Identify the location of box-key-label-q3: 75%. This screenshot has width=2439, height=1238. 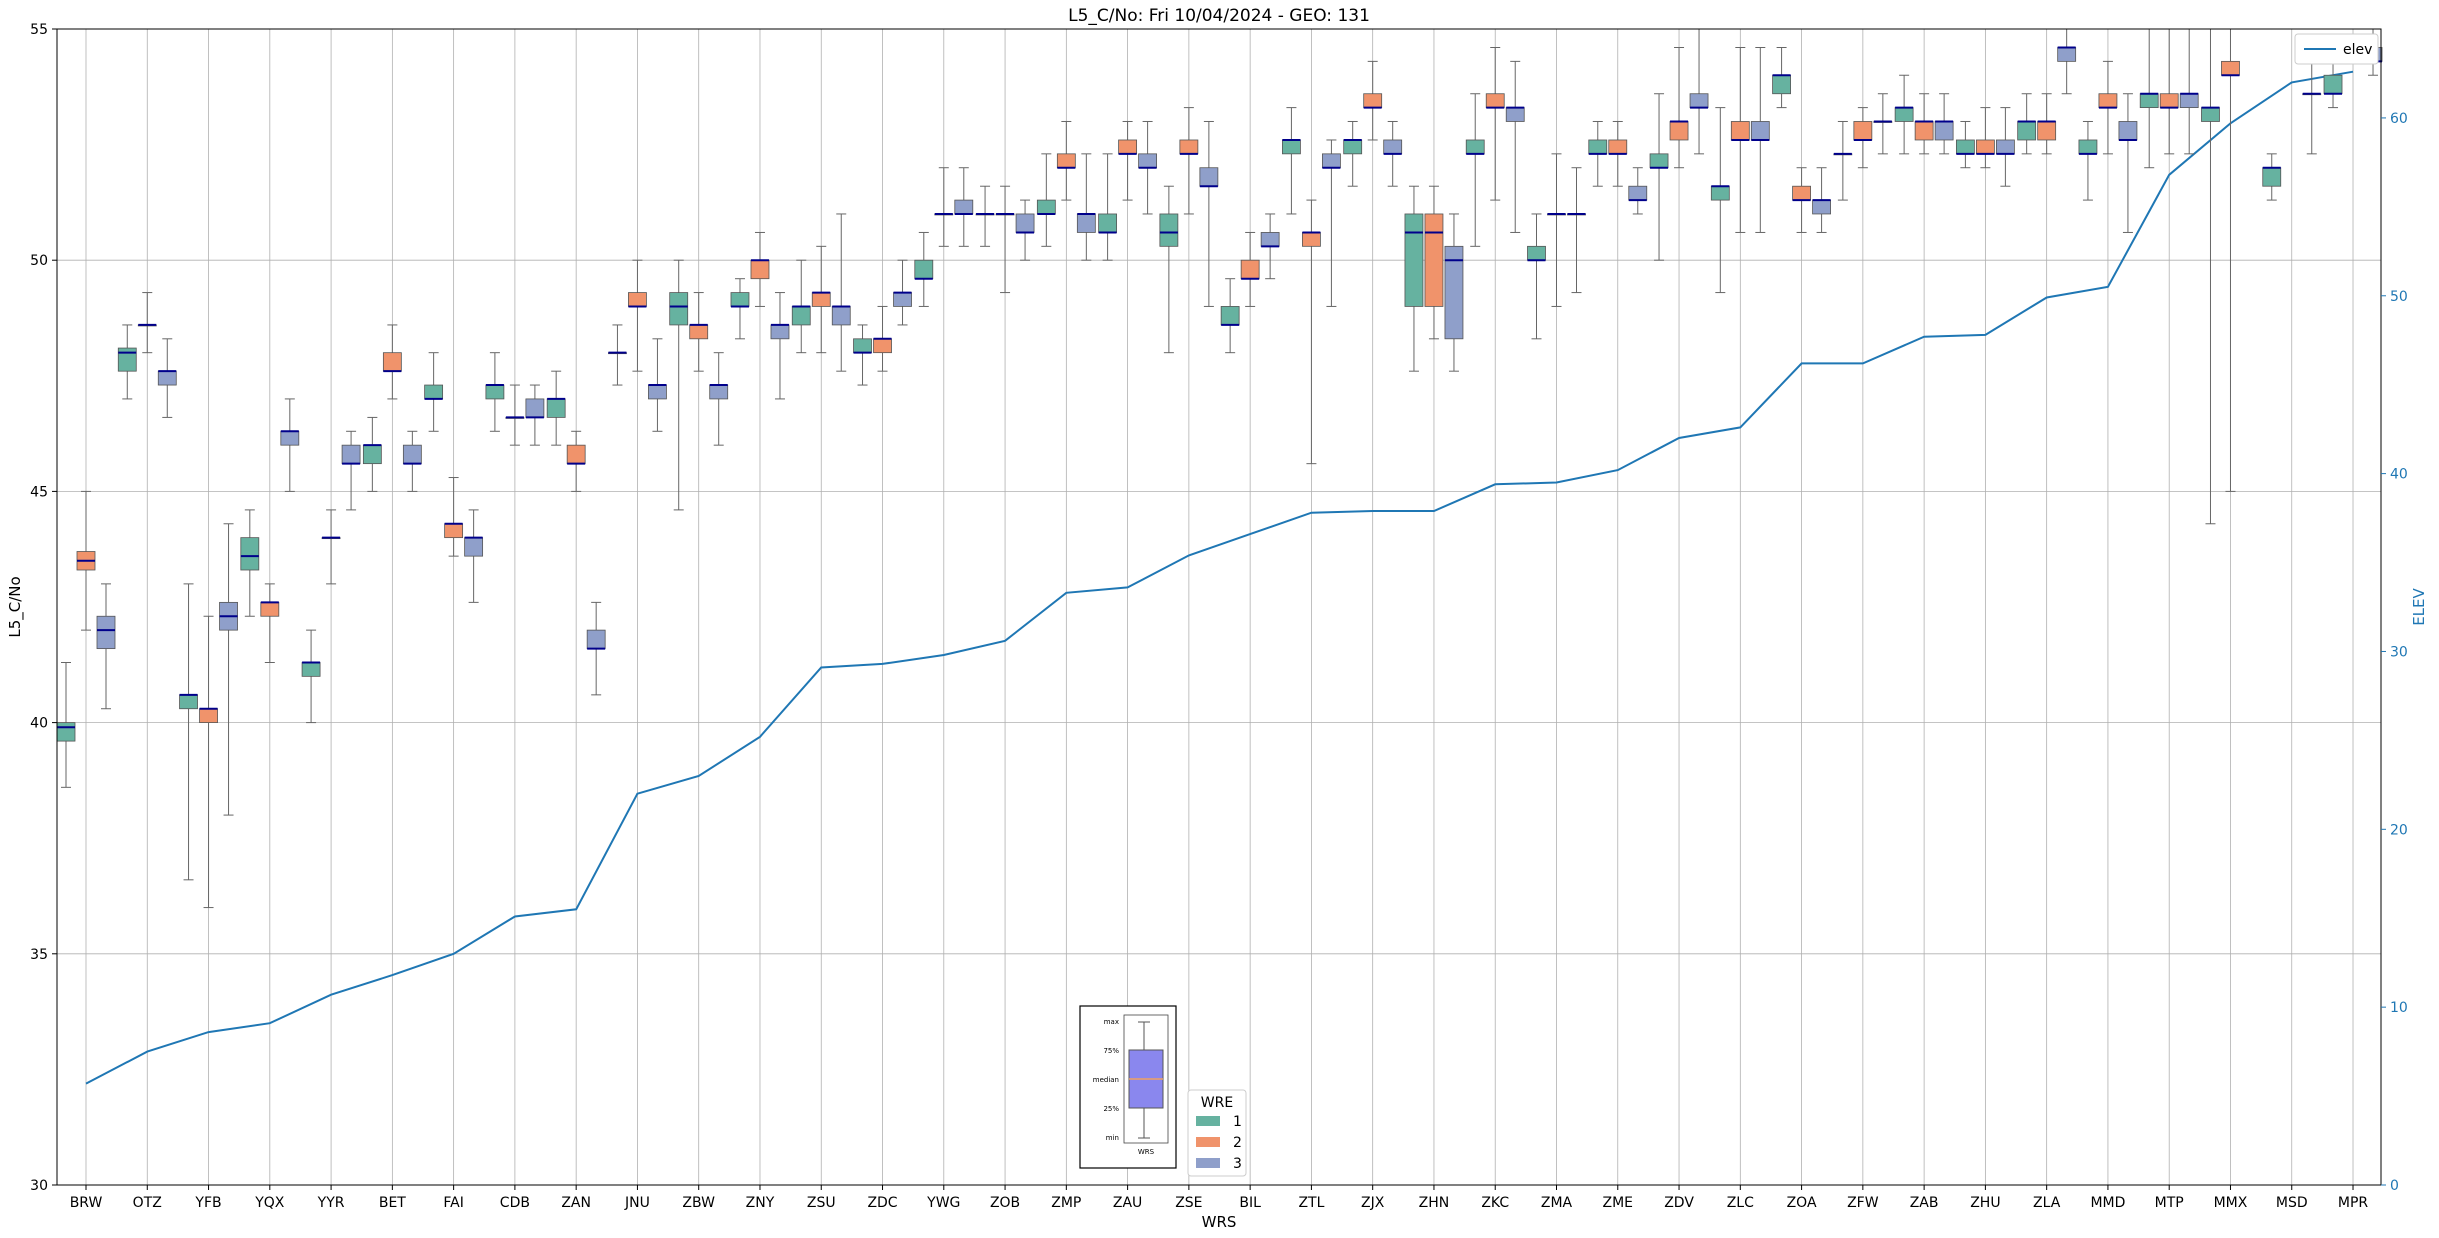
(1111, 1051).